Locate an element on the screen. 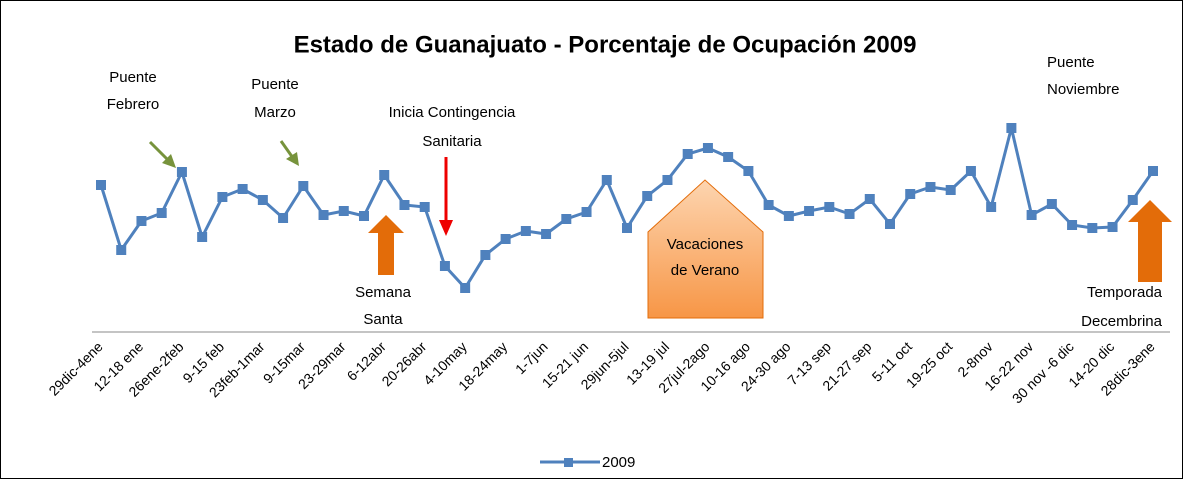 The image size is (1183, 479). annotation: Semana is located at coordinates (383, 292).